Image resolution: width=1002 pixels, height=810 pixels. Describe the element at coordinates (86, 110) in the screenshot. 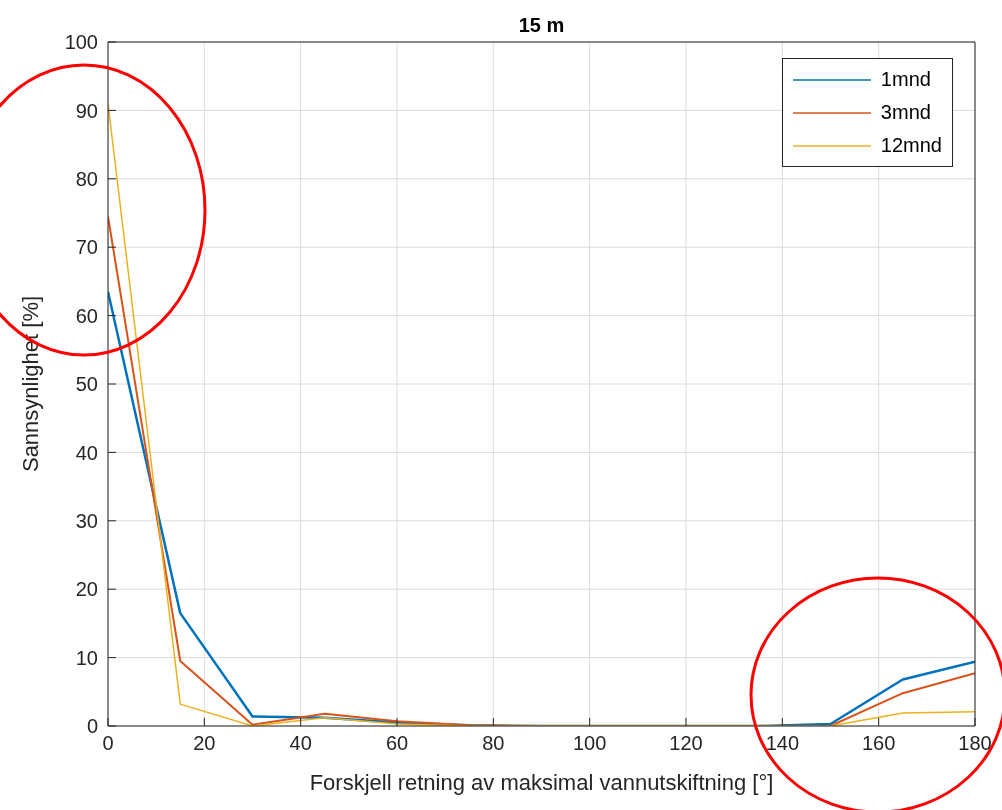

I see `y-tick-label: 90` at that location.